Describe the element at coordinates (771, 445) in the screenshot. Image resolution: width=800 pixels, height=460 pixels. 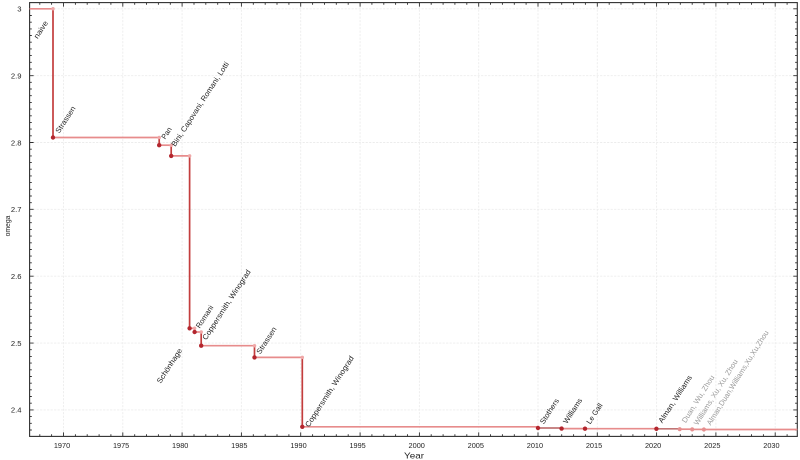
I see `svg-text: 2030` at that location.